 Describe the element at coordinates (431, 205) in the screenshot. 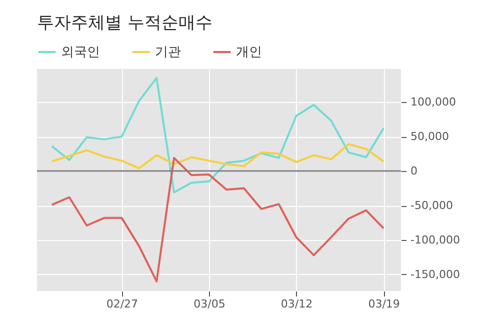

I see `y-tick-label: -50,000` at that location.